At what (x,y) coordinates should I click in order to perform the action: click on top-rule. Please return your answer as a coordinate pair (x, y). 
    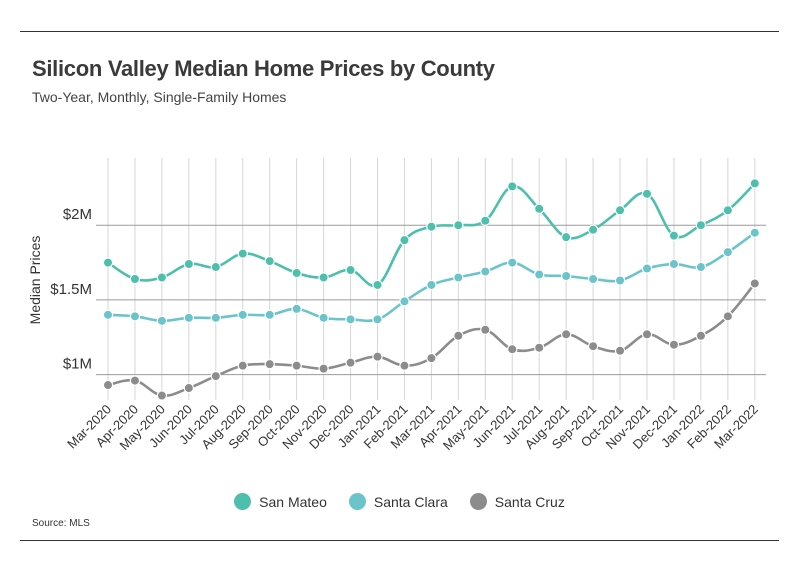
    Looking at the image, I should click on (399, 31).